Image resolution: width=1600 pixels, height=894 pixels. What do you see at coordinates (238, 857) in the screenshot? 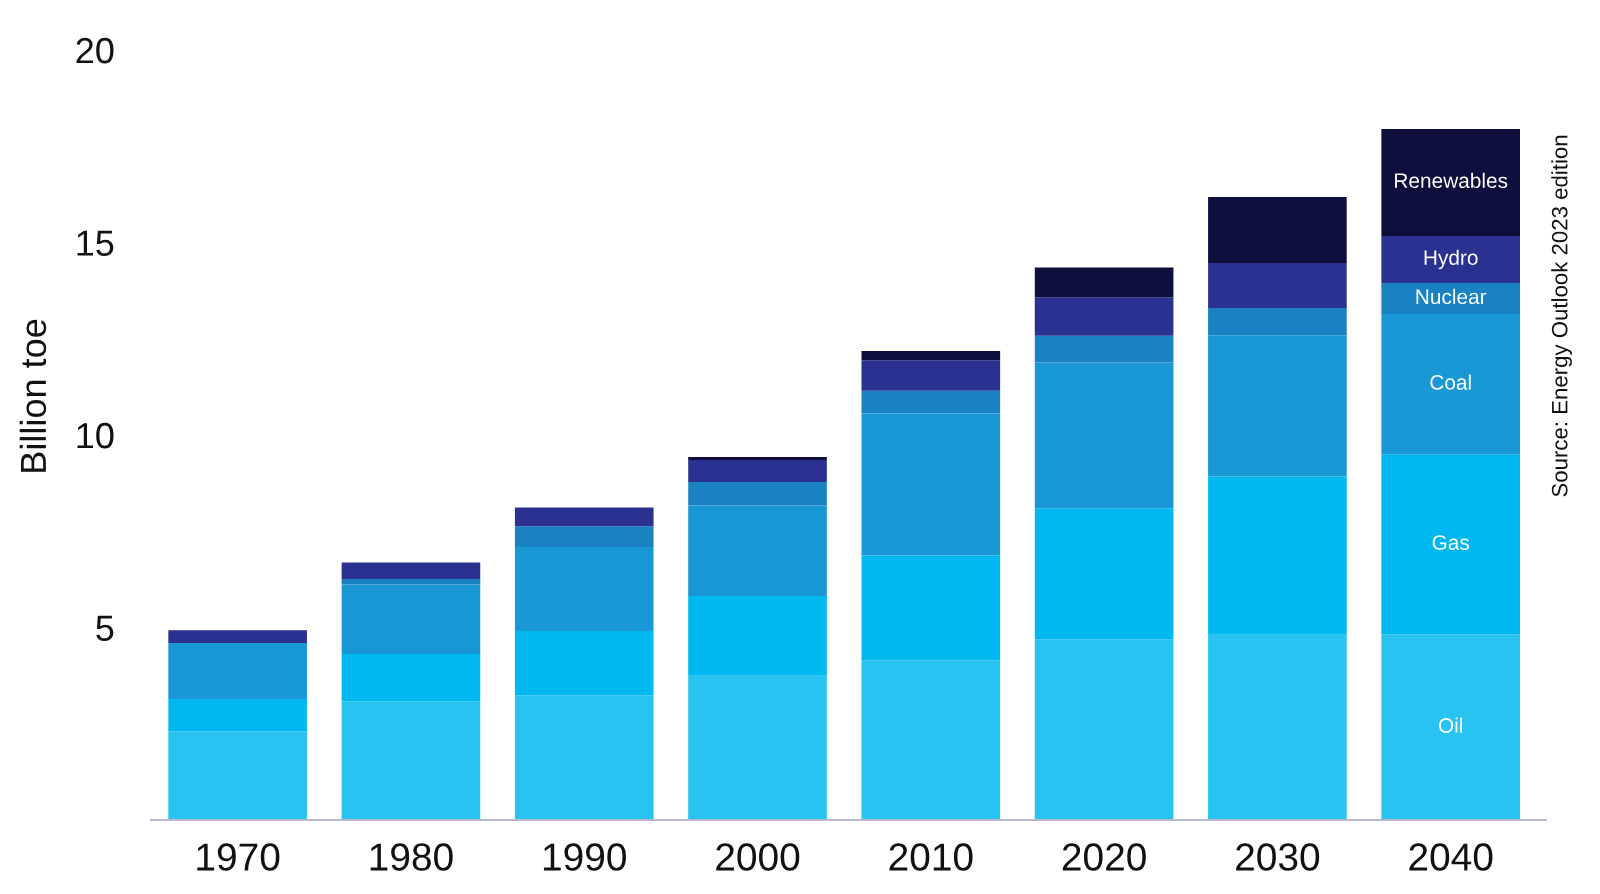
I see `x-tick-label: 1970` at bounding box center [238, 857].